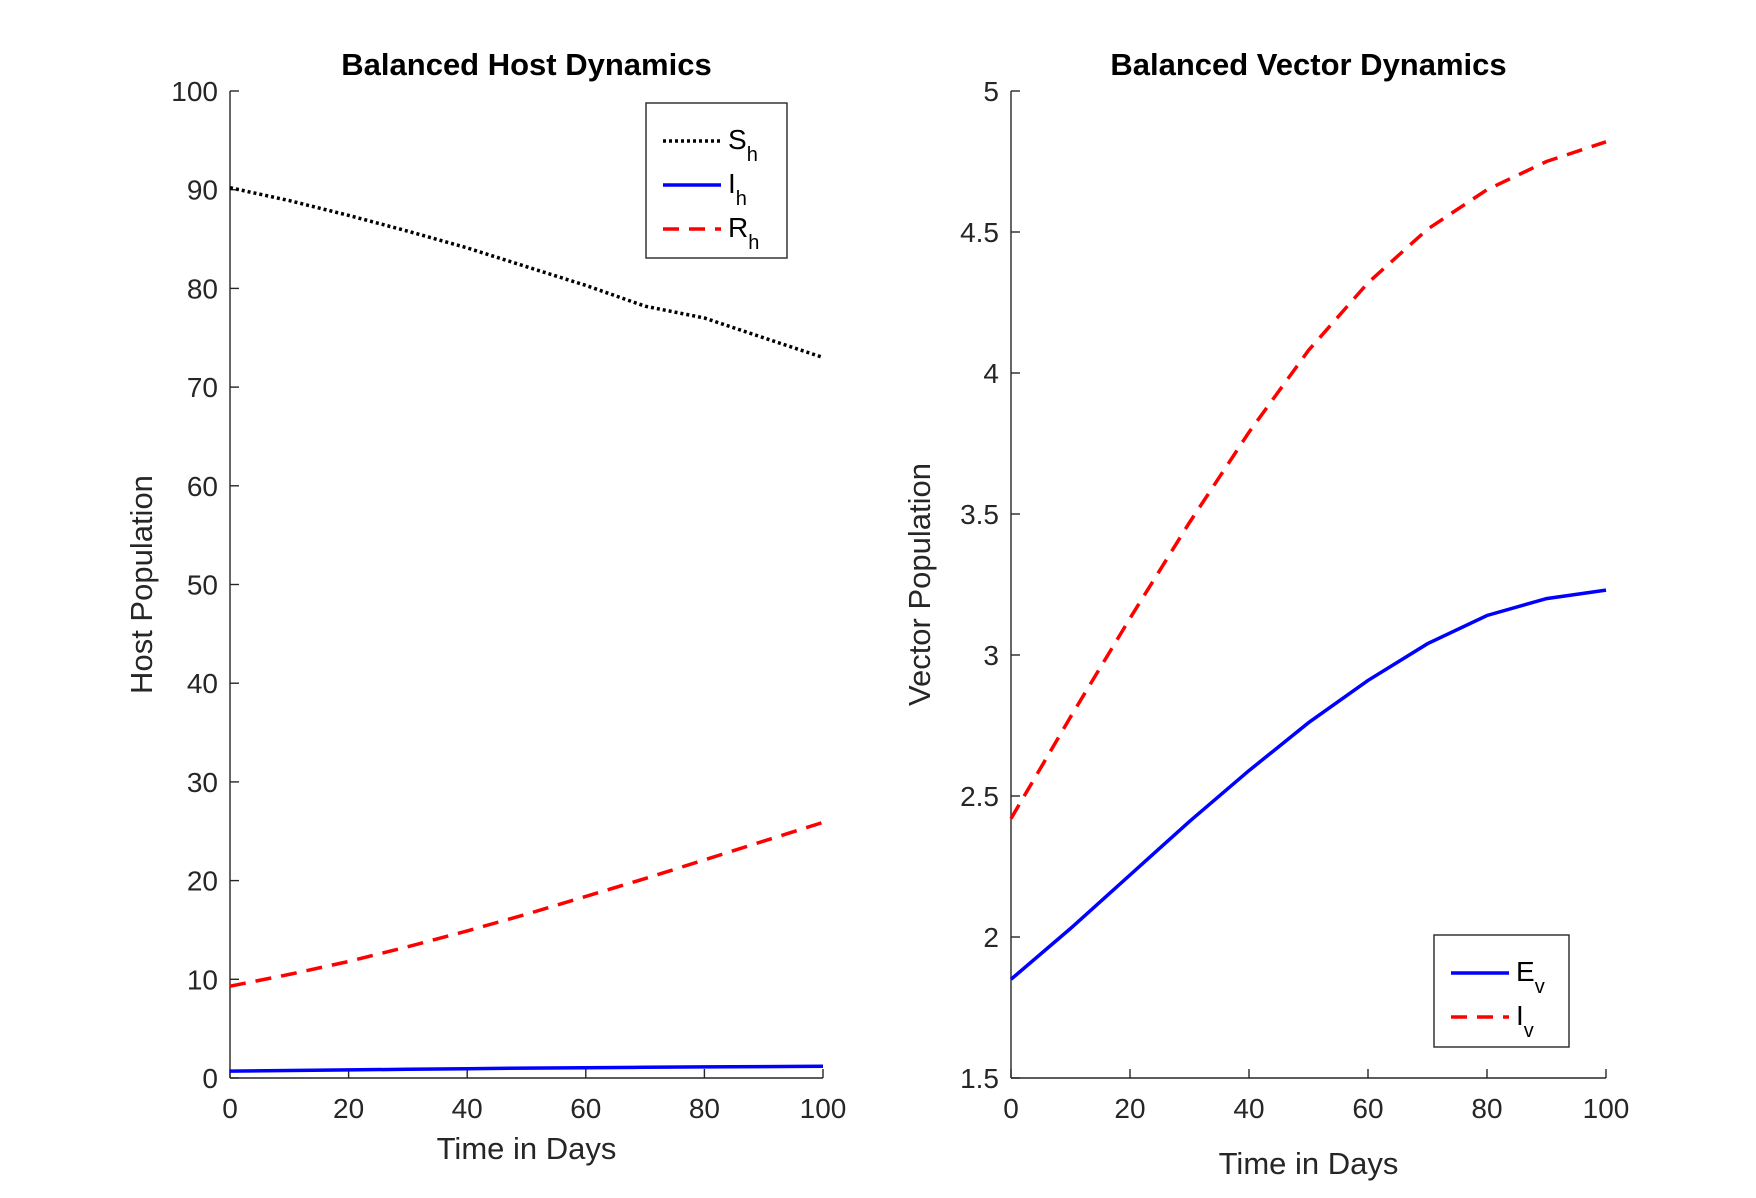 This screenshot has width=1756, height=1198. What do you see at coordinates (919, 584) in the screenshot?
I see `y-axis-label: Vector Population` at bounding box center [919, 584].